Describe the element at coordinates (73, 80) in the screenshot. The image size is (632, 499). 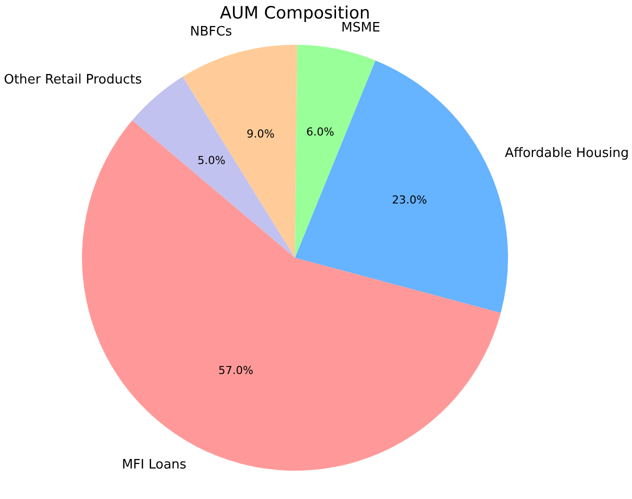
I see `slice-label: Other Retail Products` at that location.